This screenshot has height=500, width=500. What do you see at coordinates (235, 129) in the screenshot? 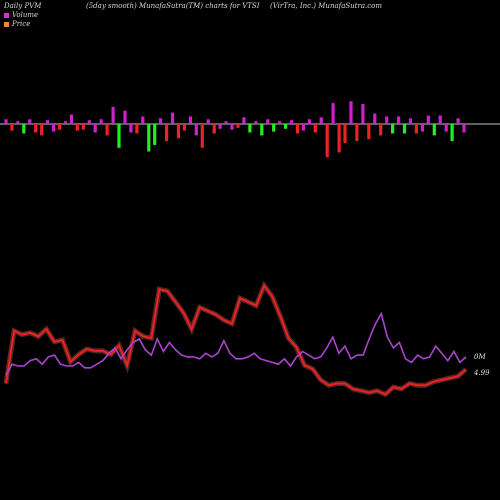
I see `pvm-bars` at bounding box center [235, 129].